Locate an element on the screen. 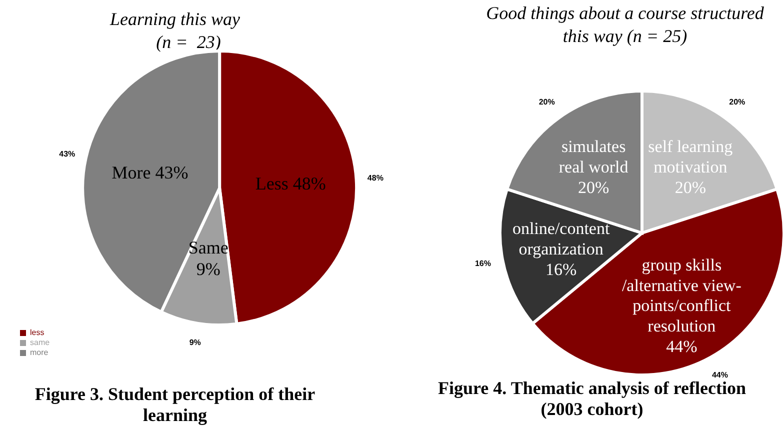 Image resolution: width=784 pixels, height=428 pixels. legend-label: more is located at coordinates (39, 352).